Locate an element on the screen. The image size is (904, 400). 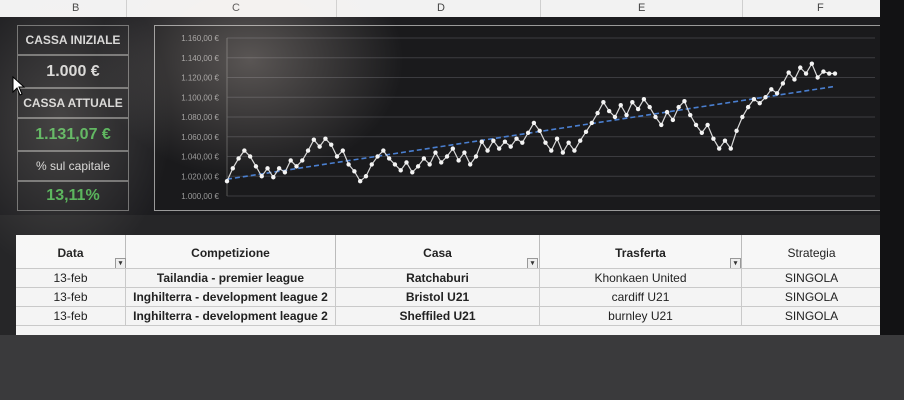
cassa-attuale-label-box: CASSA ATTUALE is located at coordinates (73, 103).